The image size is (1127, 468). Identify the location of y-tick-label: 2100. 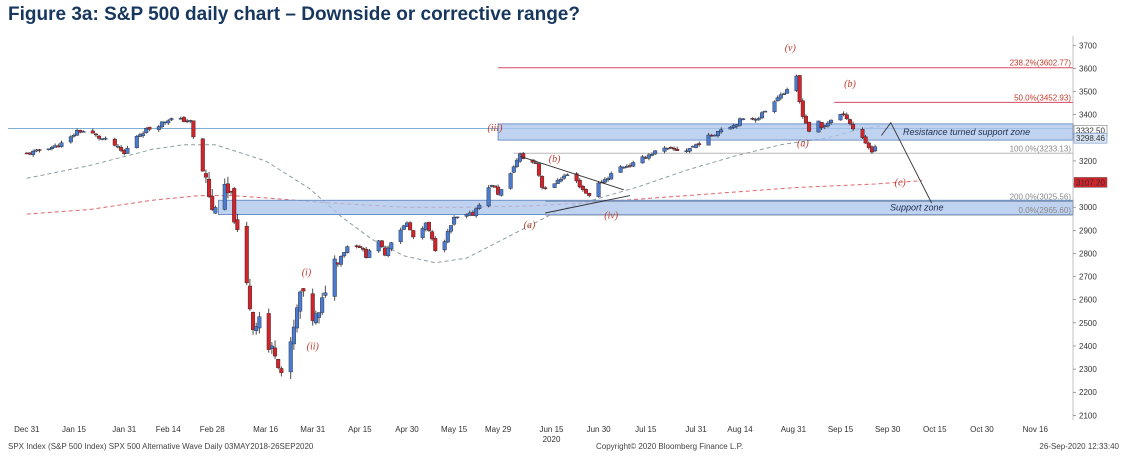
(1088, 415).